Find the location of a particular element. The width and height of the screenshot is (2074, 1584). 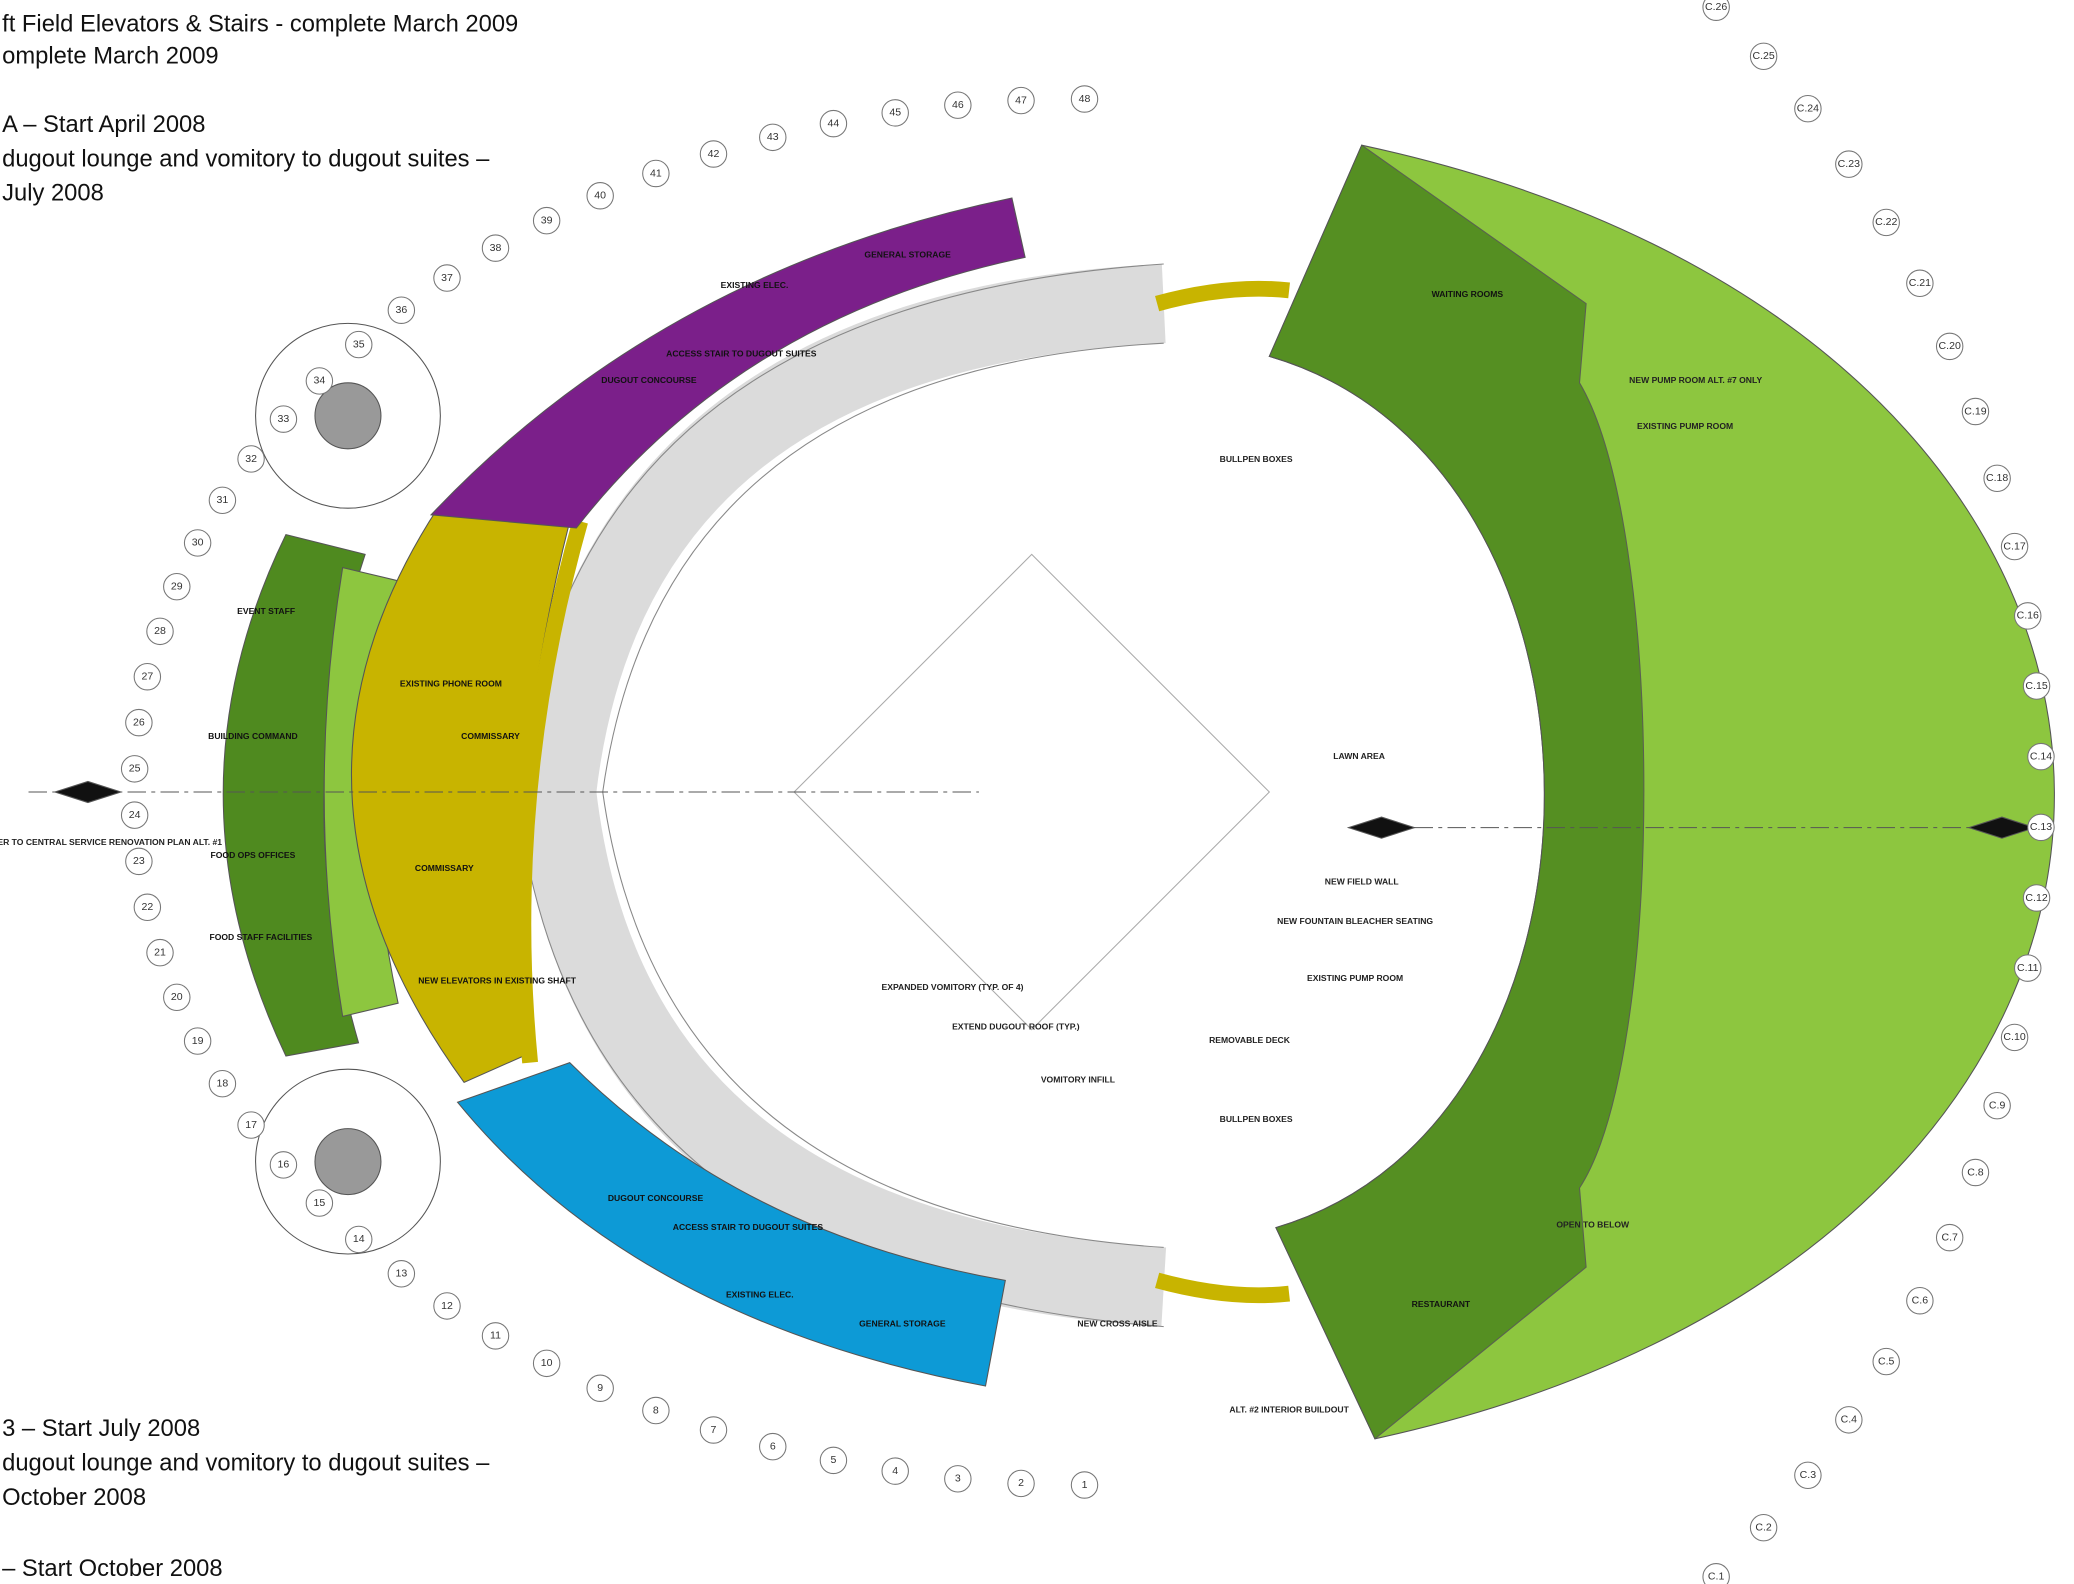

grid-bubble-label: C.21 is located at coordinates (1920, 283).